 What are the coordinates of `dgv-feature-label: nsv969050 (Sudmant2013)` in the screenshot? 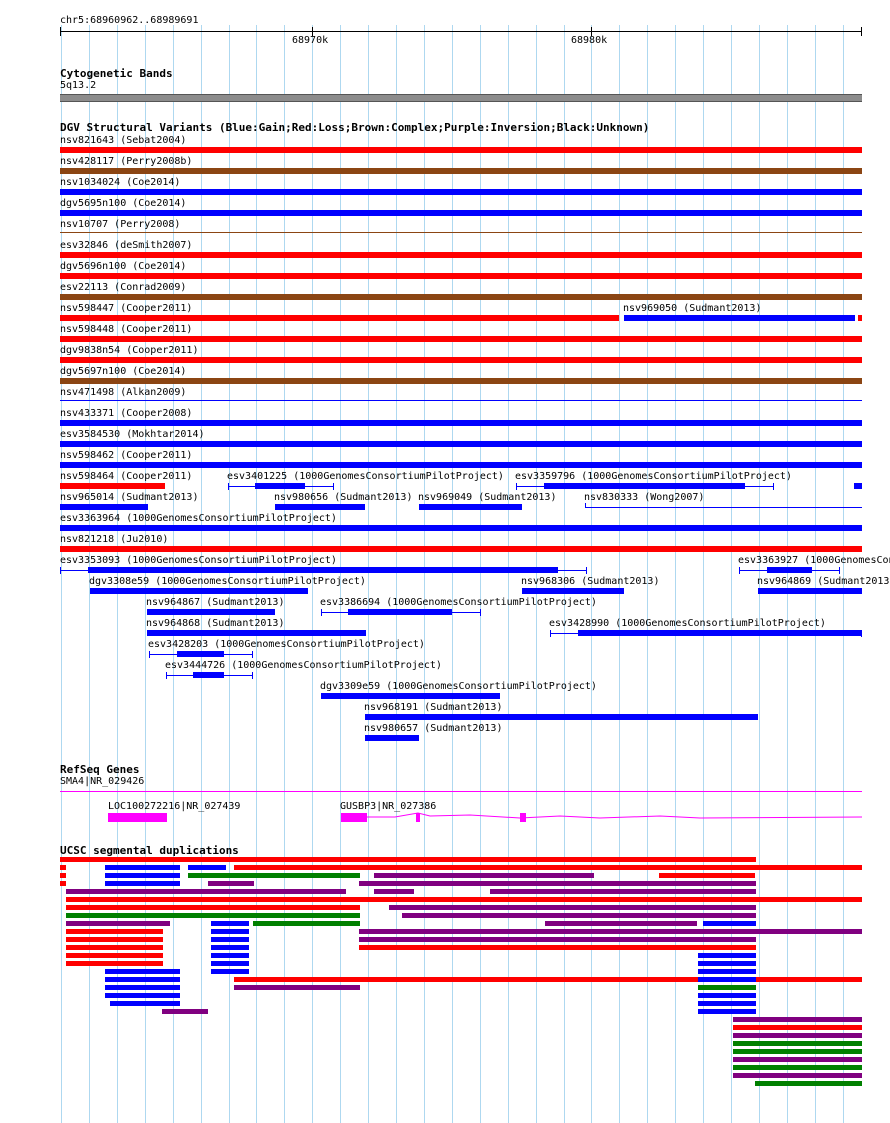 It's located at (692, 308).